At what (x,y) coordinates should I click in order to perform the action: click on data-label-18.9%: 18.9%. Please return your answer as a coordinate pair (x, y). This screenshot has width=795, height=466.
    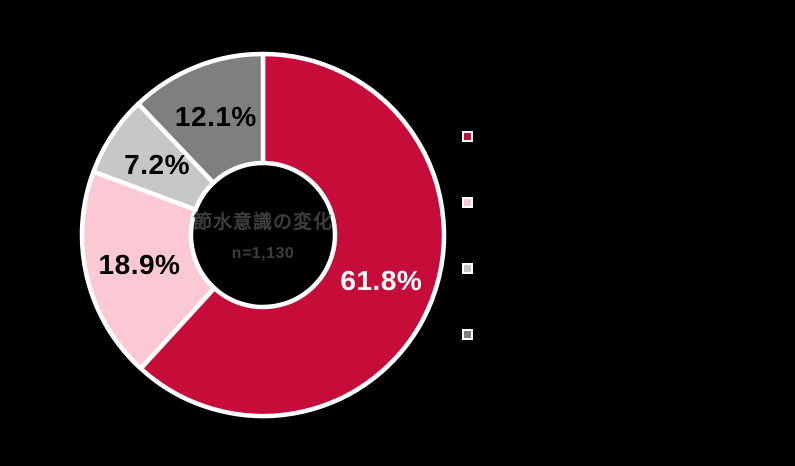
    Looking at the image, I should click on (139, 264).